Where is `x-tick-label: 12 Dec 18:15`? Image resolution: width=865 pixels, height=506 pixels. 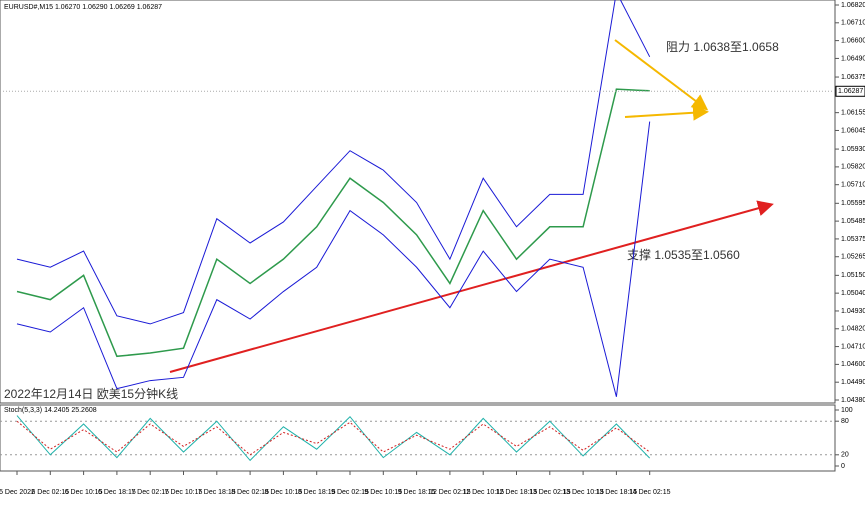 x-tick-label: 12 Dec 18:15 is located at coordinates (517, 492).